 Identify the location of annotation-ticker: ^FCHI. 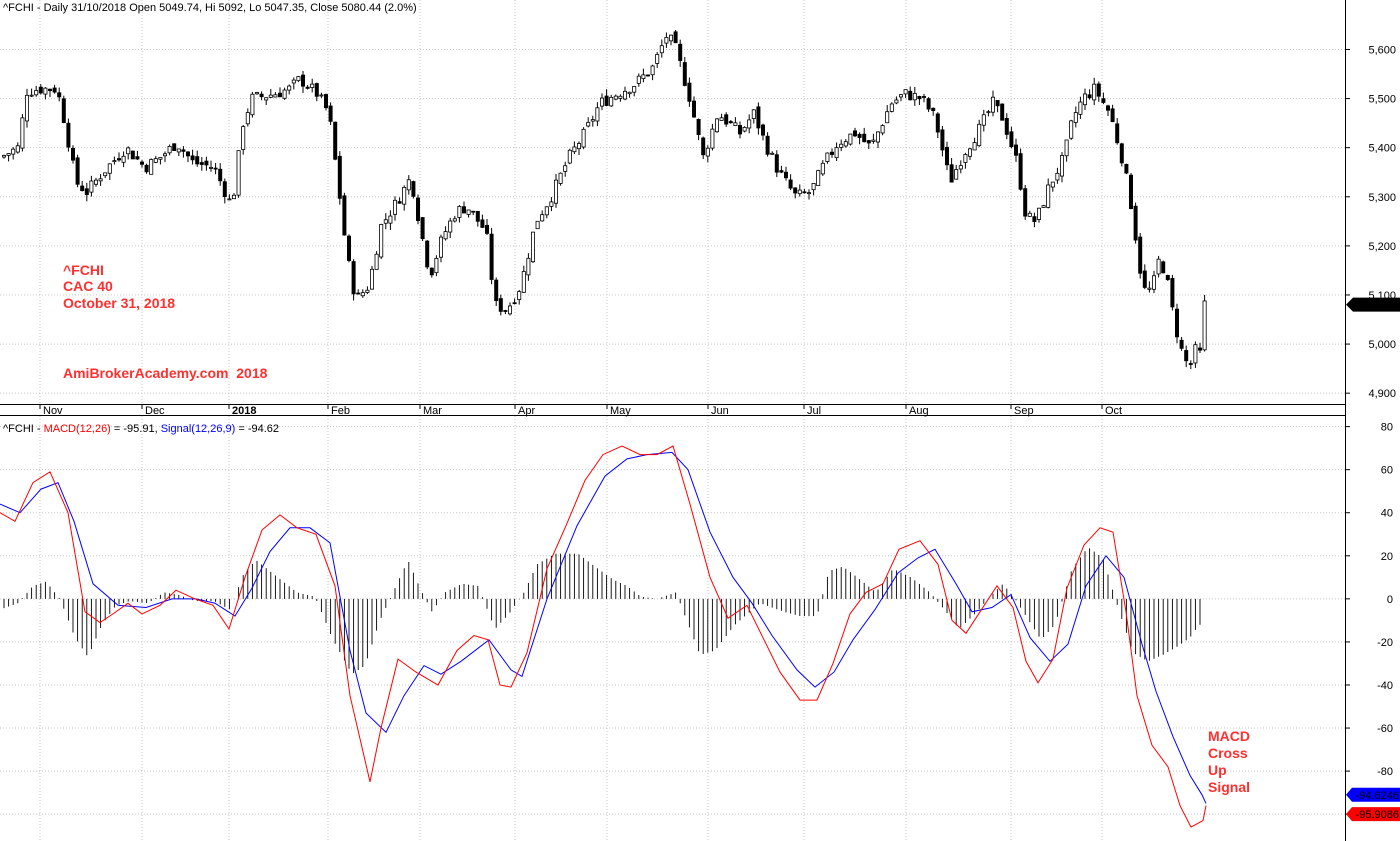
(83, 270).